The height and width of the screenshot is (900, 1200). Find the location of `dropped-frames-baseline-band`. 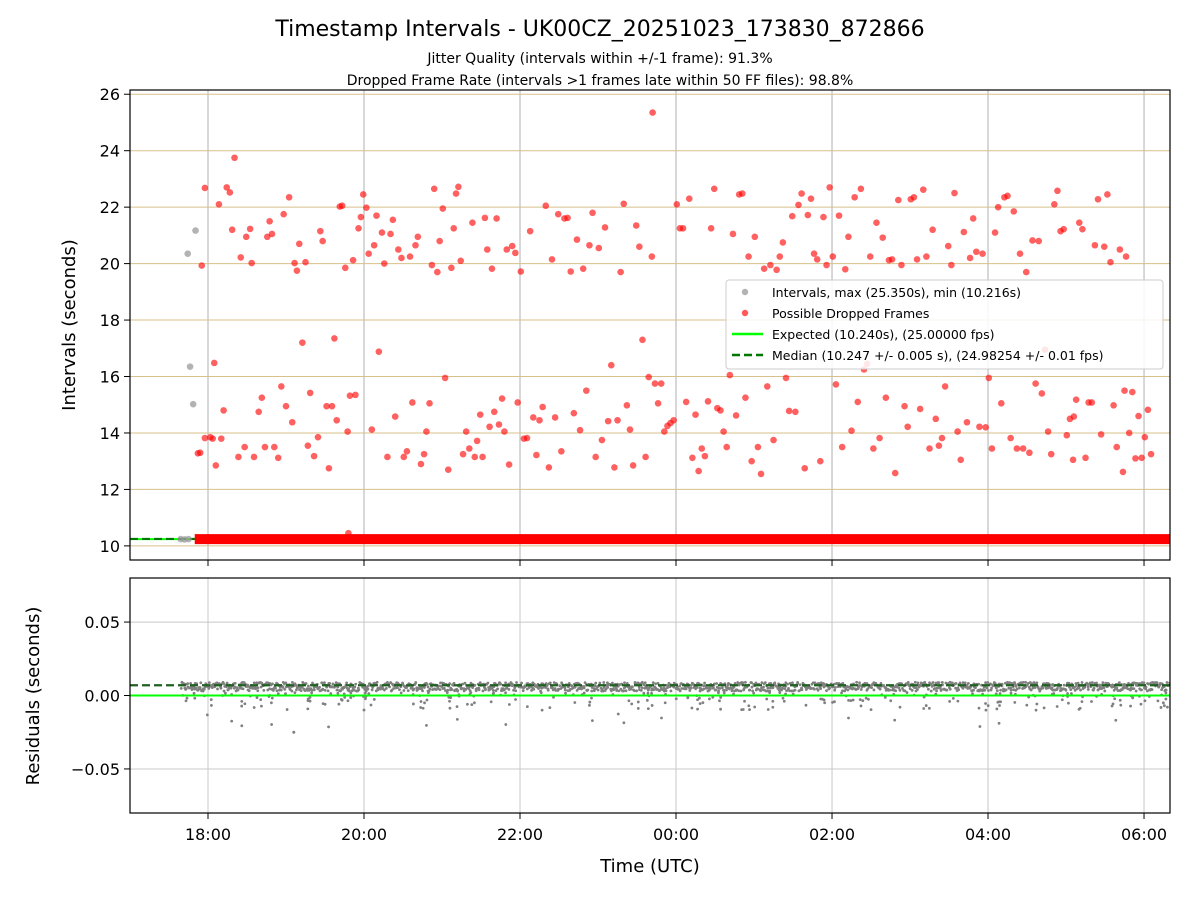

dropped-frames-baseline-band is located at coordinates (682, 539).